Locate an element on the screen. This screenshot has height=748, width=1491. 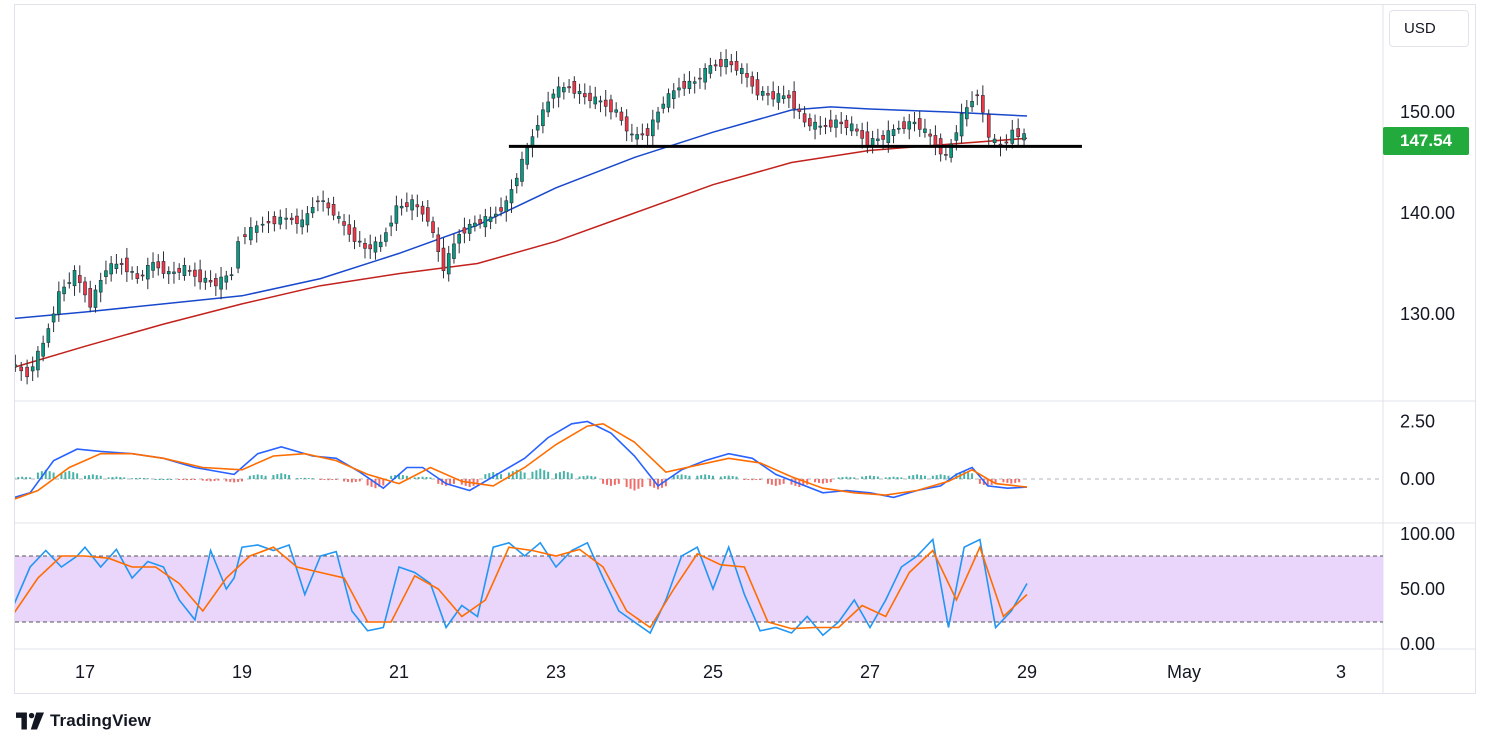
time-axis-label-3: 23 is located at coordinates (556, 672).